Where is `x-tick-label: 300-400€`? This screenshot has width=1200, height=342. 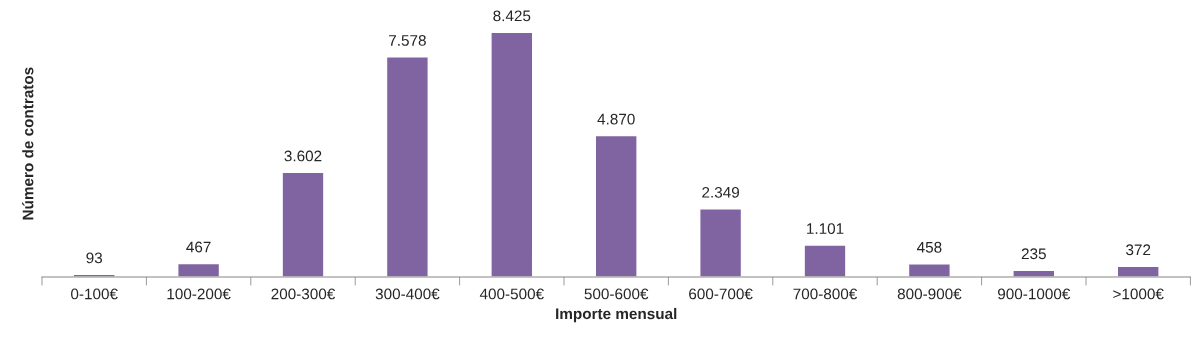
x-tick-label: 300-400€ is located at coordinates (407, 294).